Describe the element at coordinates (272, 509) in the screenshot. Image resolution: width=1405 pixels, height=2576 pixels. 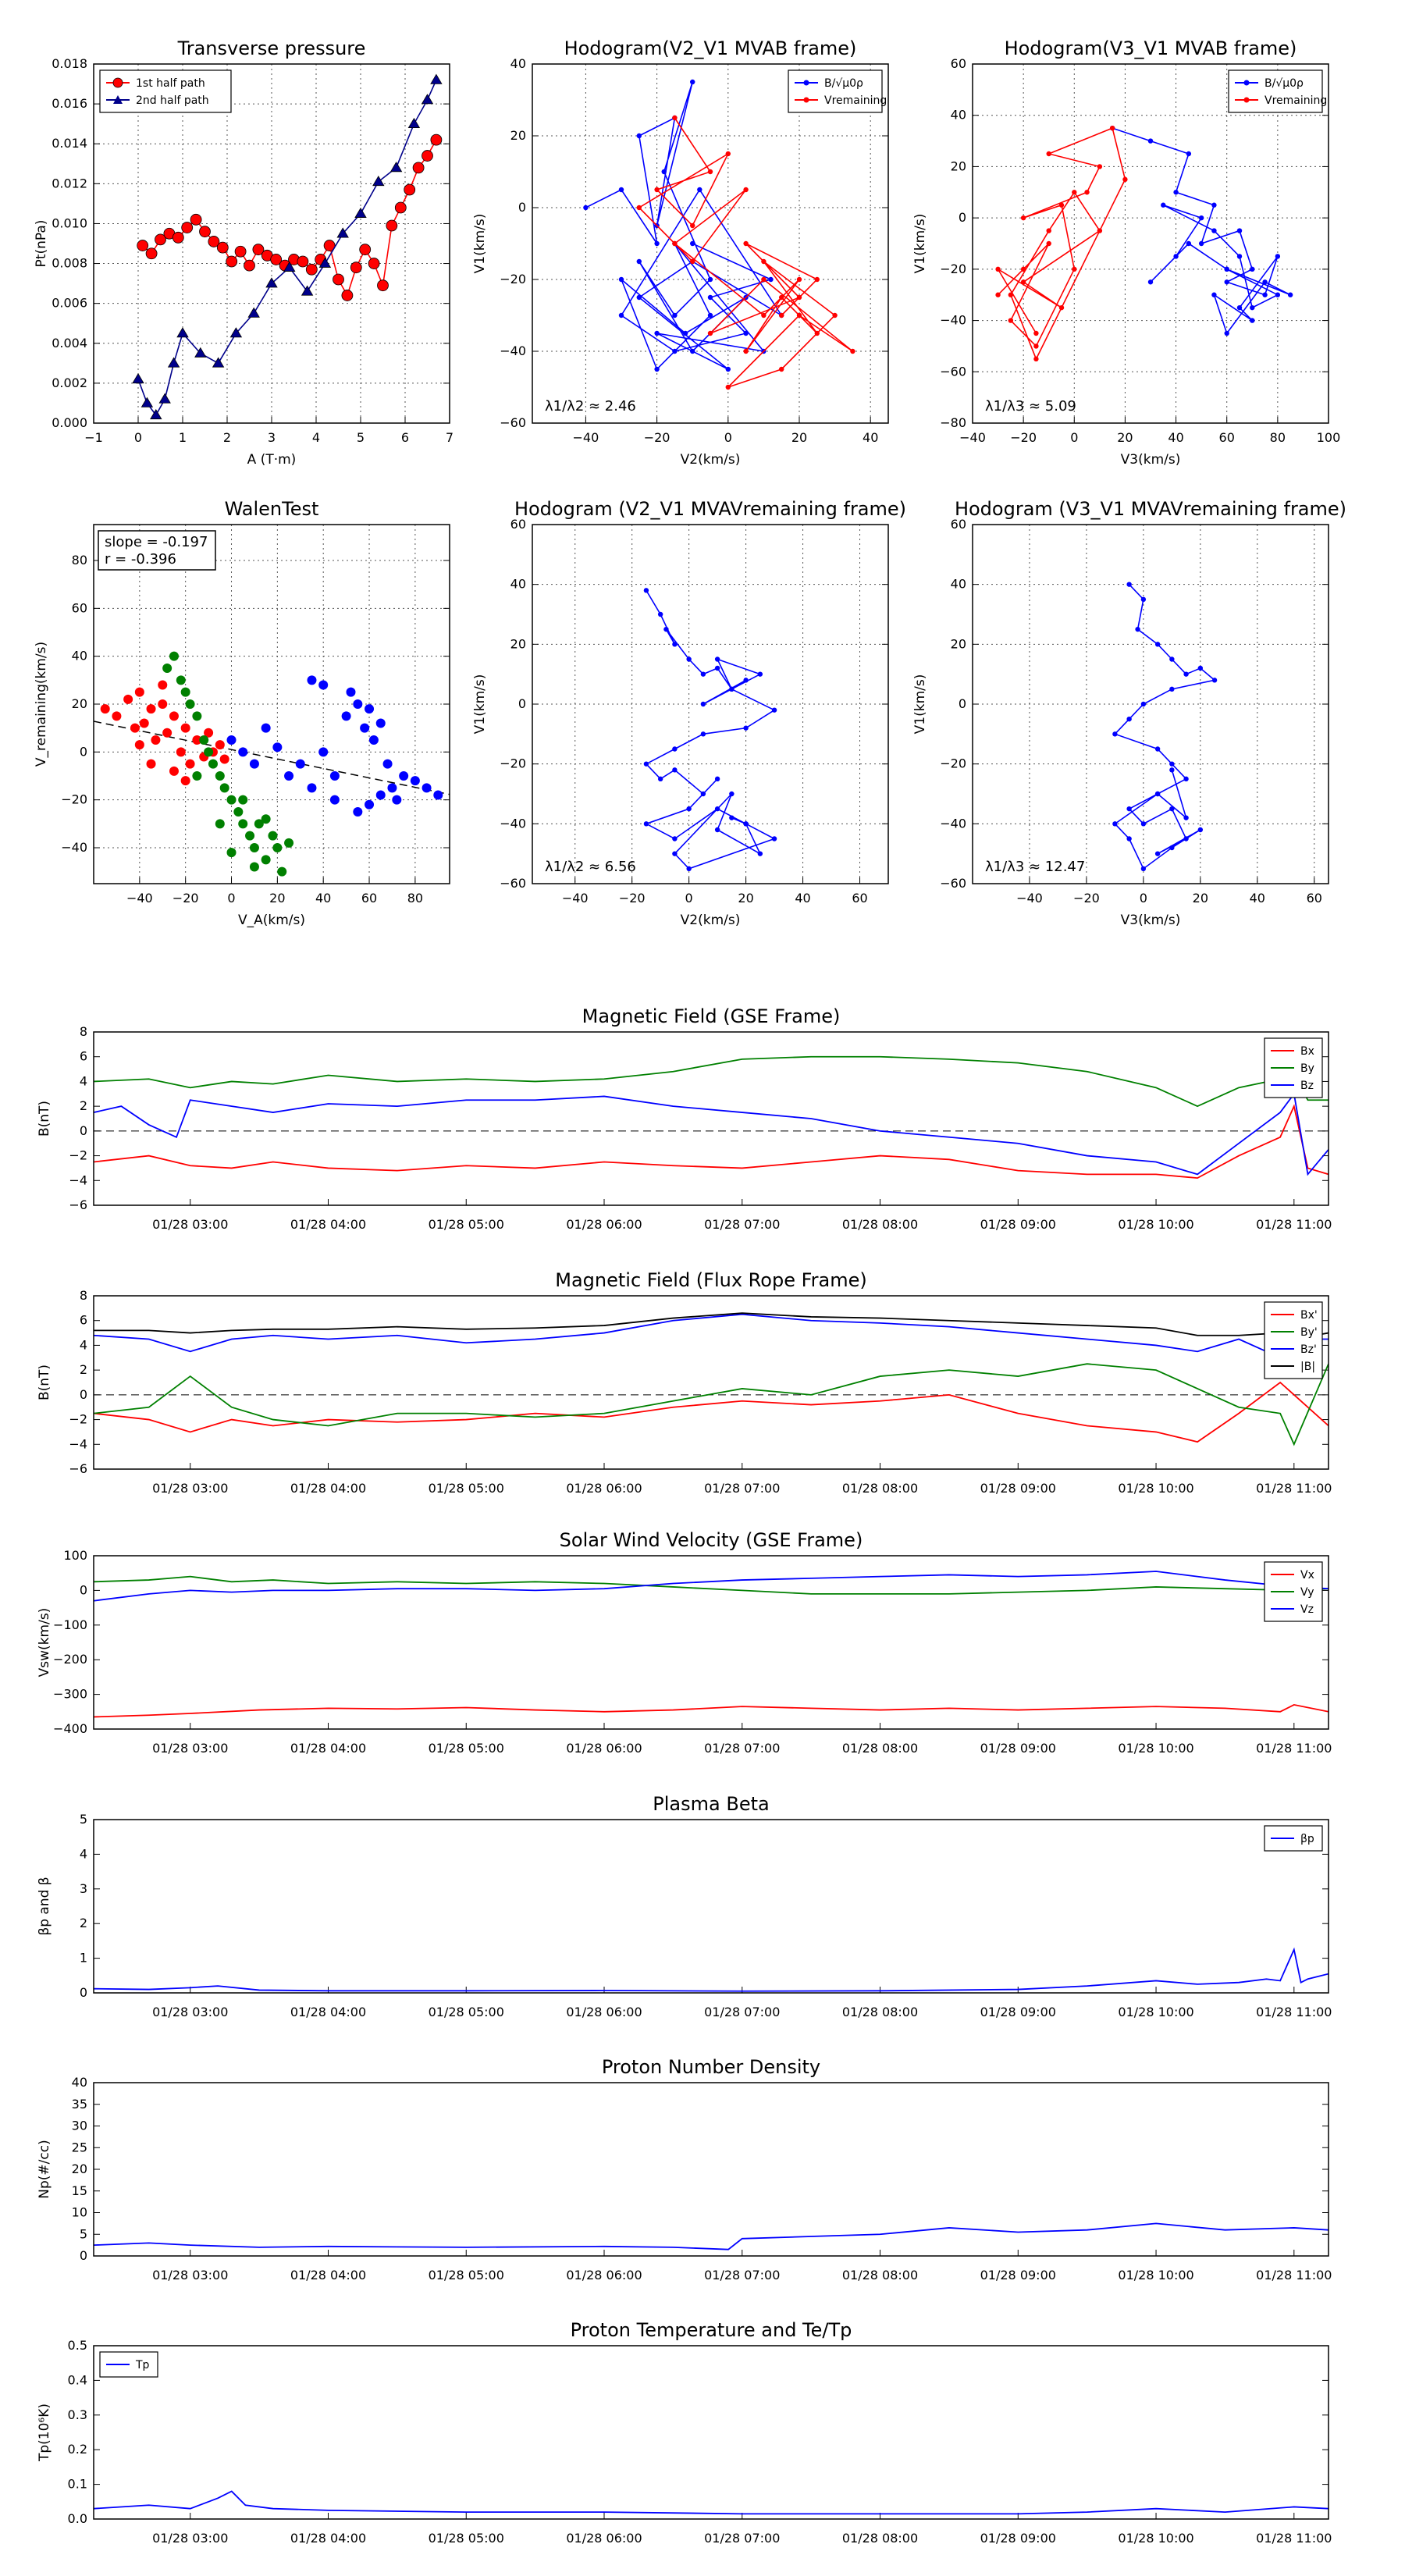
I see `chart-title: WalenTest` at that location.